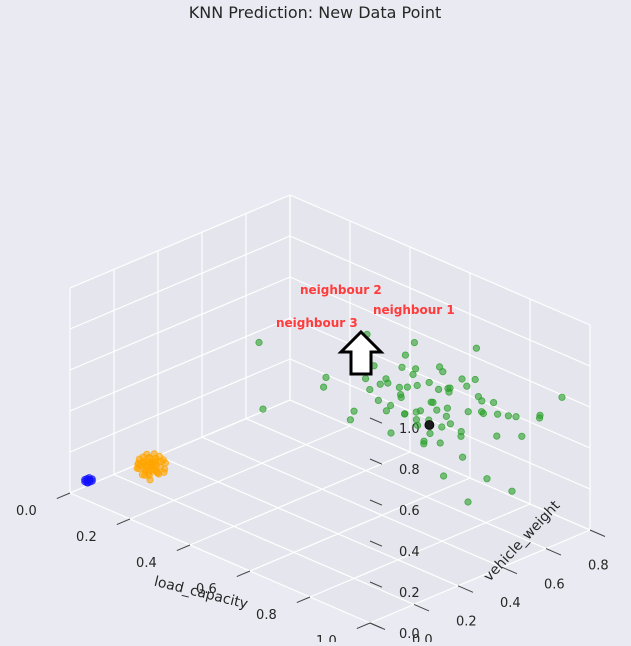  What do you see at coordinates (409, 511) in the screenshot?
I see `z-tick-label: 0.6` at bounding box center [409, 511].